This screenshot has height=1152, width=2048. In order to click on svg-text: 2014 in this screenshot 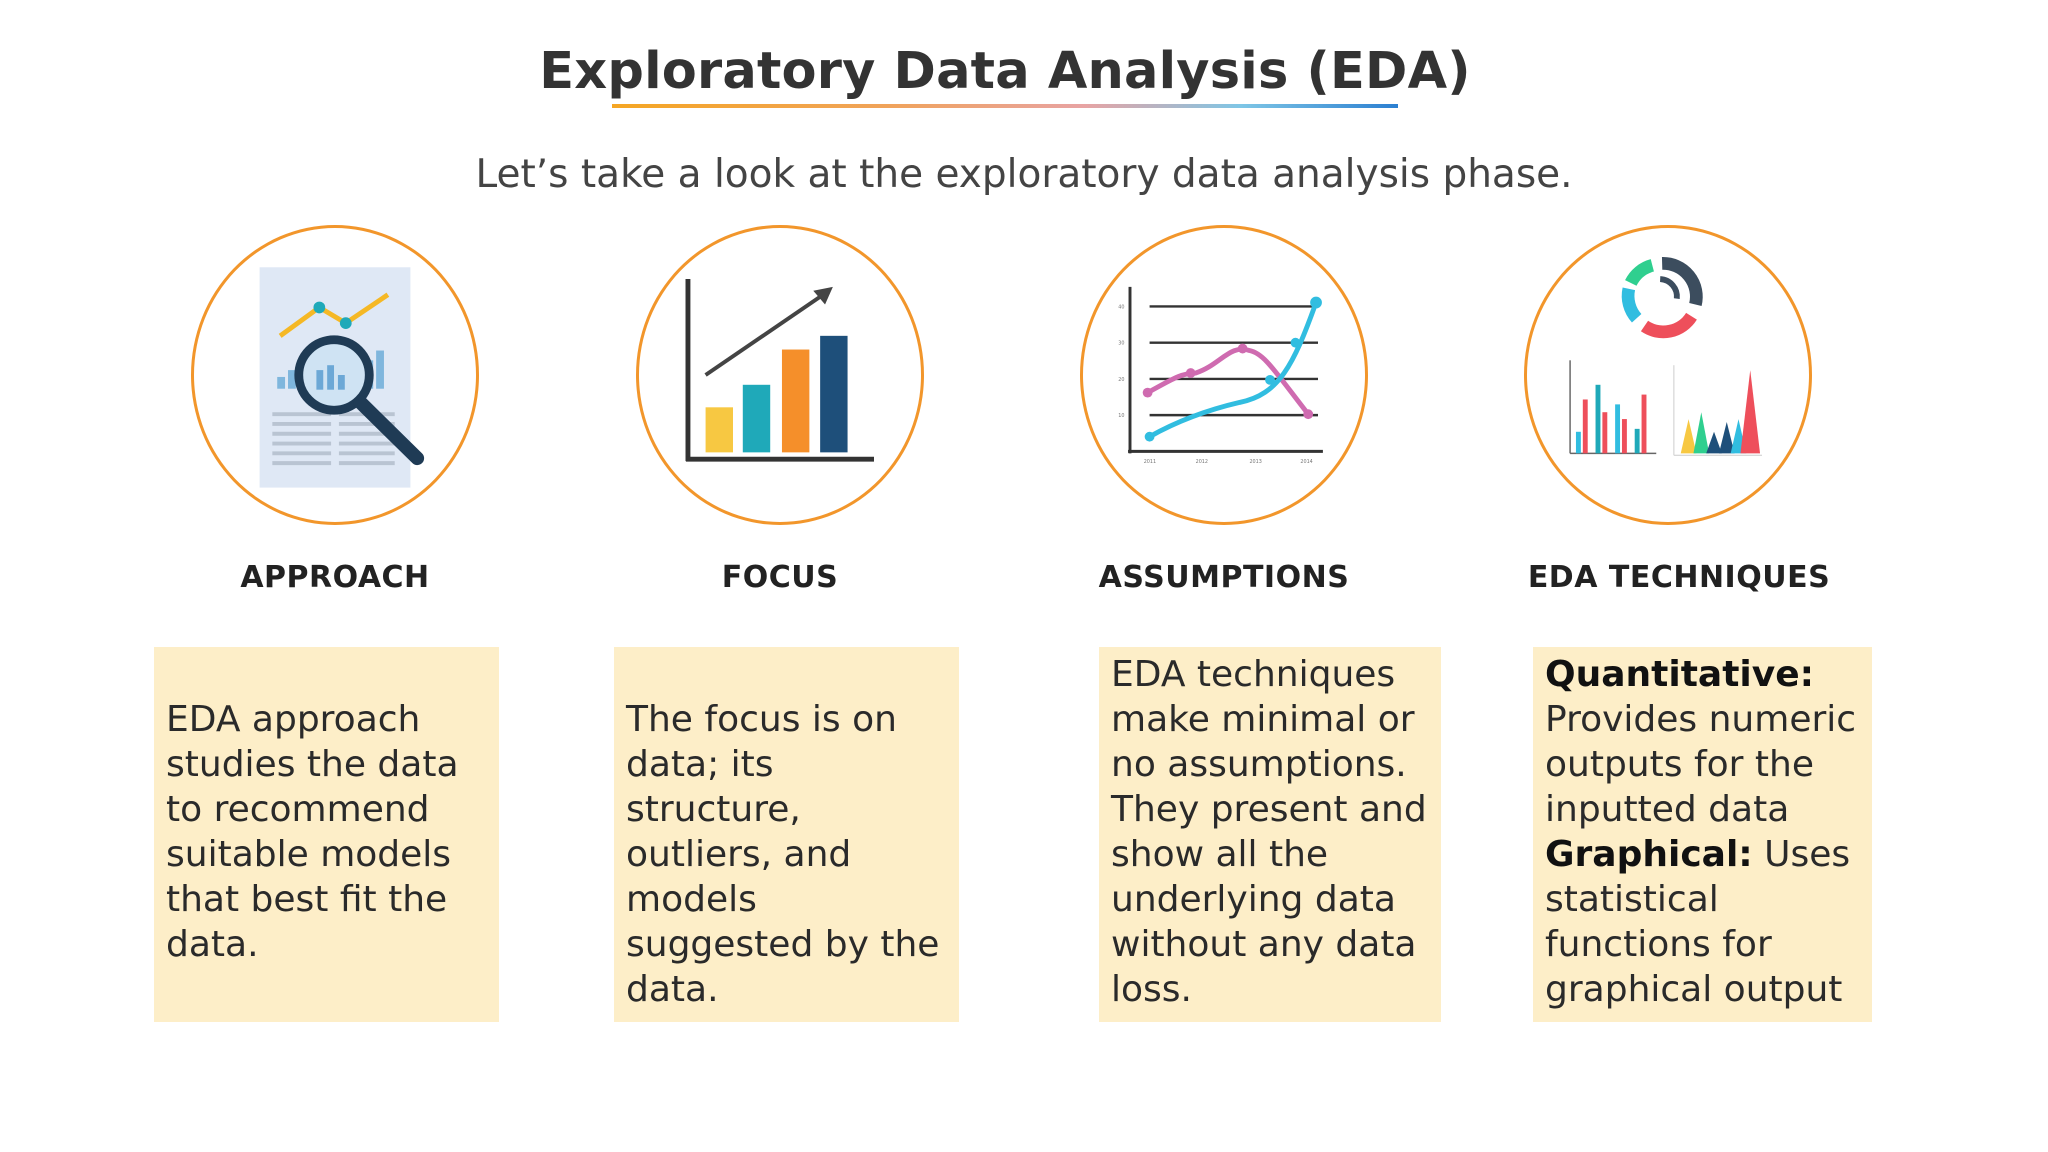, I will do `click(1306, 462)`.